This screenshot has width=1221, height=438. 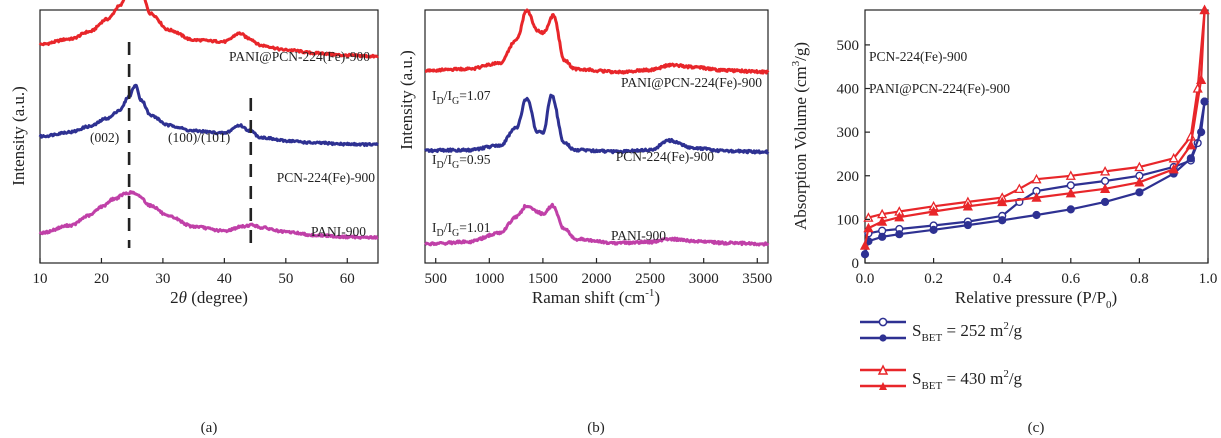 What do you see at coordinates (1037, 272) in the screenshot?
I see `panel-c-xticks: 0.0 0.2 0.4 0.6 0.8 1.0` at bounding box center [1037, 272].